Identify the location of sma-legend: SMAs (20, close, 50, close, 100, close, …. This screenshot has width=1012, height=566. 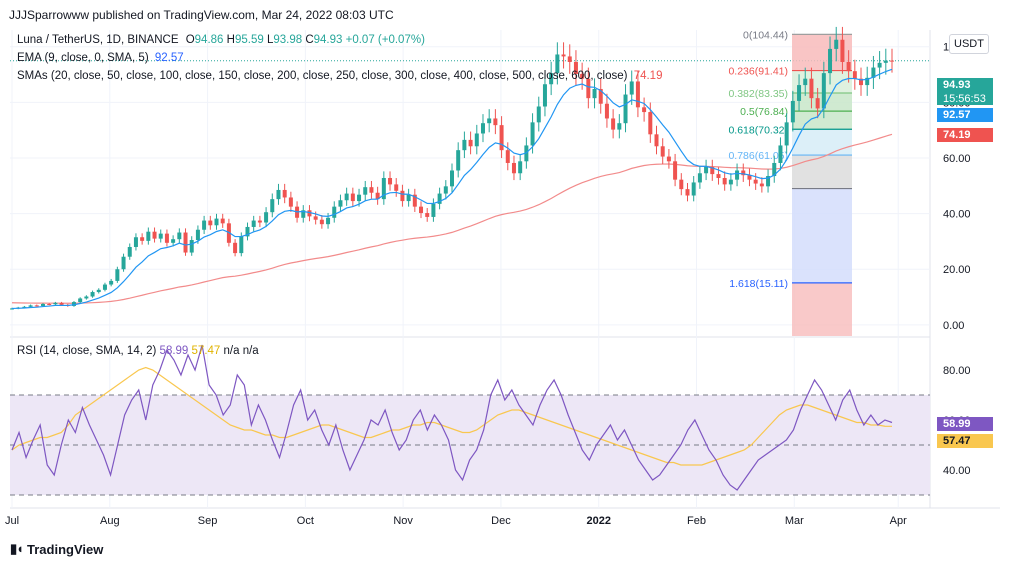
(339, 76).